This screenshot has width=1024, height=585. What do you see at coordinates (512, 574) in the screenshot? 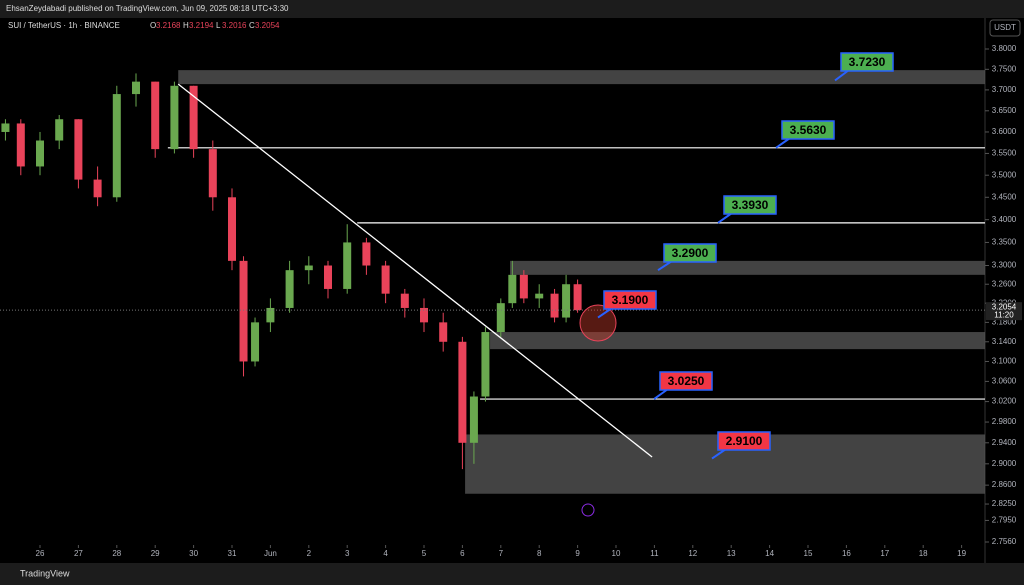
I see `footer-bar` at bounding box center [512, 574].